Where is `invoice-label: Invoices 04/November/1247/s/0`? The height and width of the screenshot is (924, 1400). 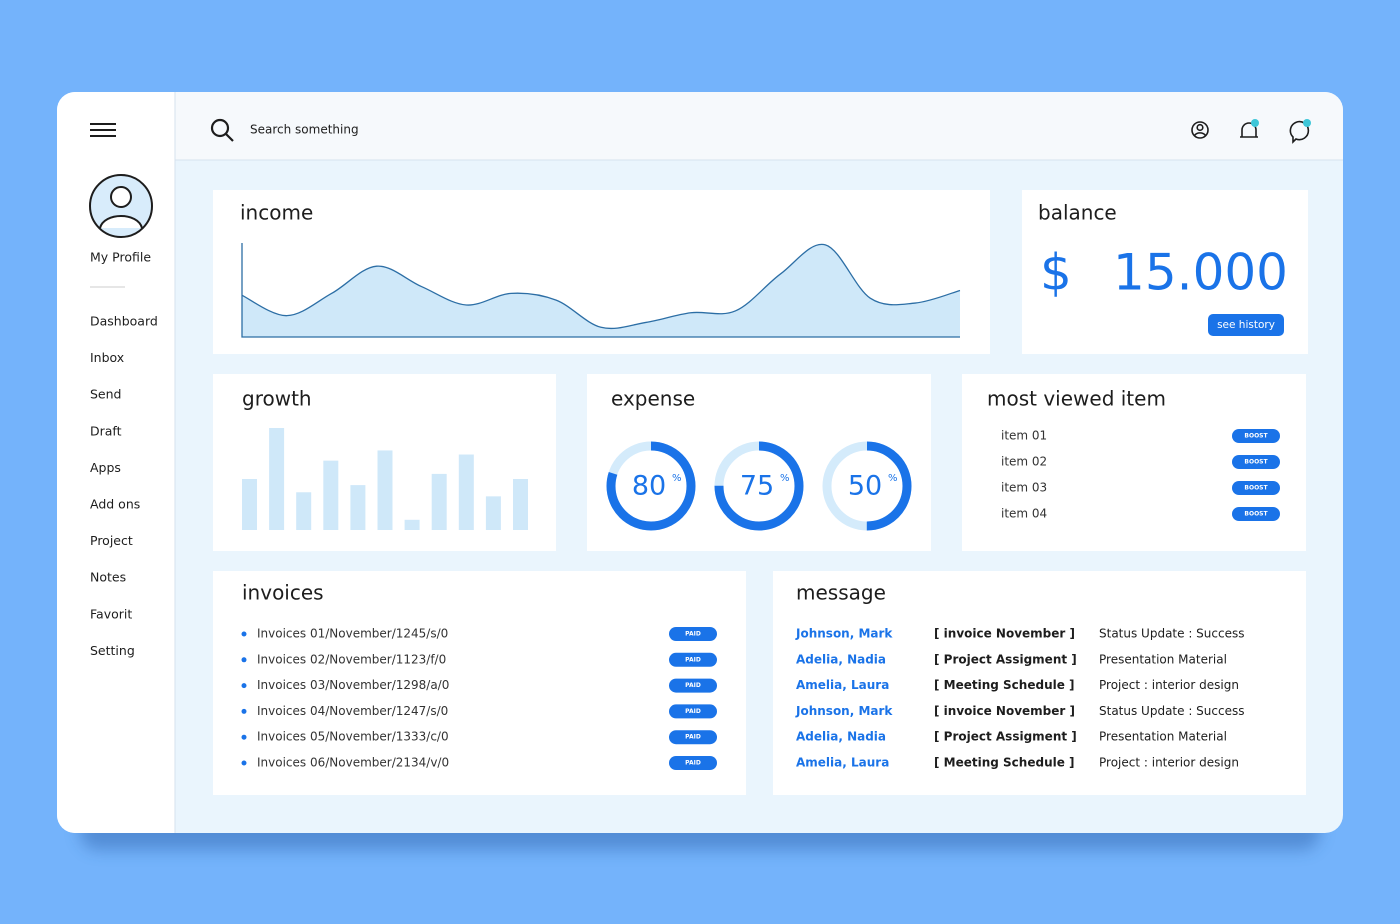 invoice-label: Invoices 04/November/1247/s/0 is located at coordinates (352, 711).